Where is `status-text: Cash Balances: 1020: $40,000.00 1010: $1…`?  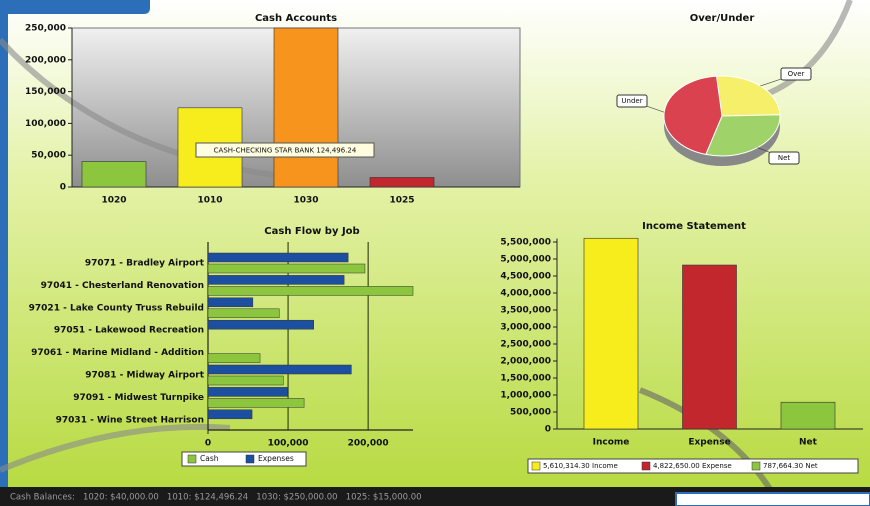 status-text: Cash Balances: 1020: $40,000.00 1010: $1… is located at coordinates (216, 498).